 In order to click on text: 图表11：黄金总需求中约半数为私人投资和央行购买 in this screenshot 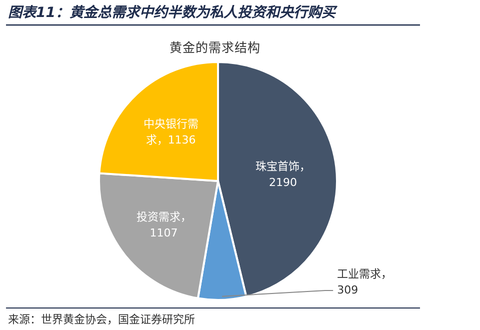, I will do `click(173, 12)`.